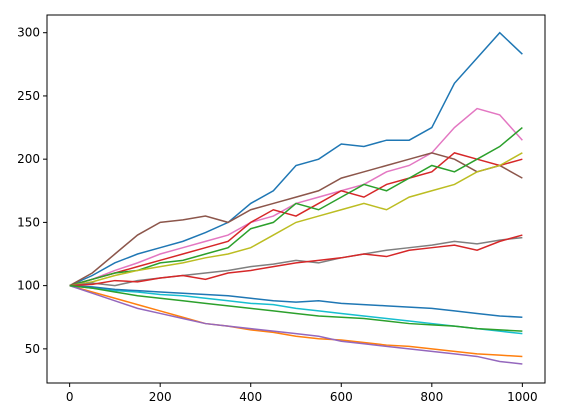 The width and height of the screenshot is (572, 417). What do you see at coordinates (28, 33) in the screenshot?
I see `y-tick-label: 300` at bounding box center [28, 33].